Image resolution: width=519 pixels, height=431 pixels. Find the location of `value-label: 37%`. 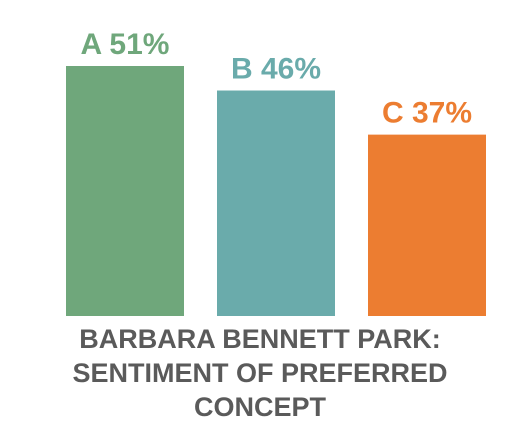

value-label: 37% is located at coordinates (442, 113).